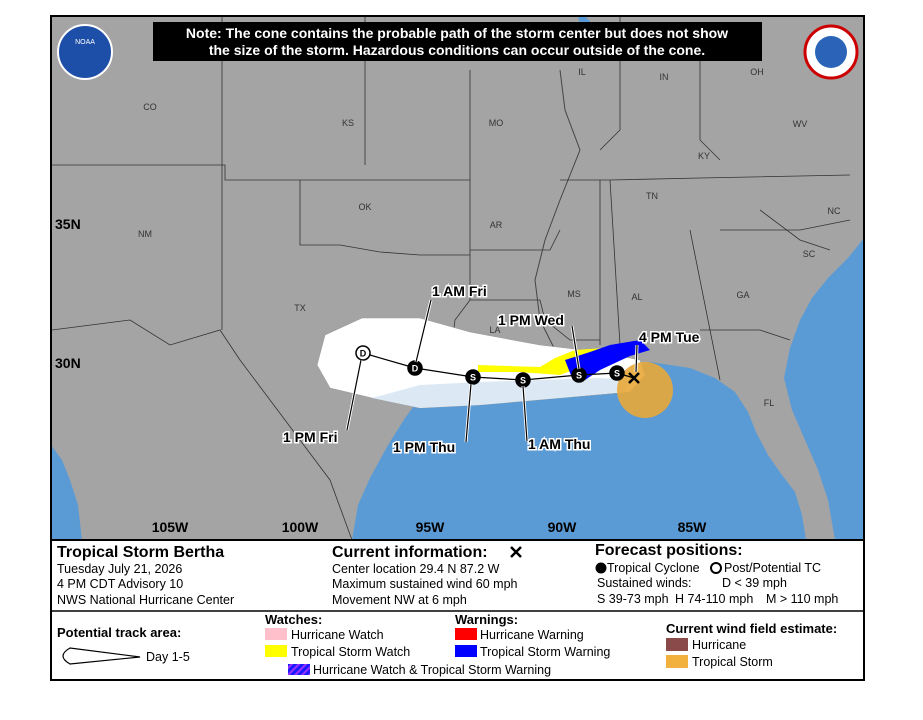 The height and width of the screenshot is (720, 923). I want to click on pacific, so click(66, 492).